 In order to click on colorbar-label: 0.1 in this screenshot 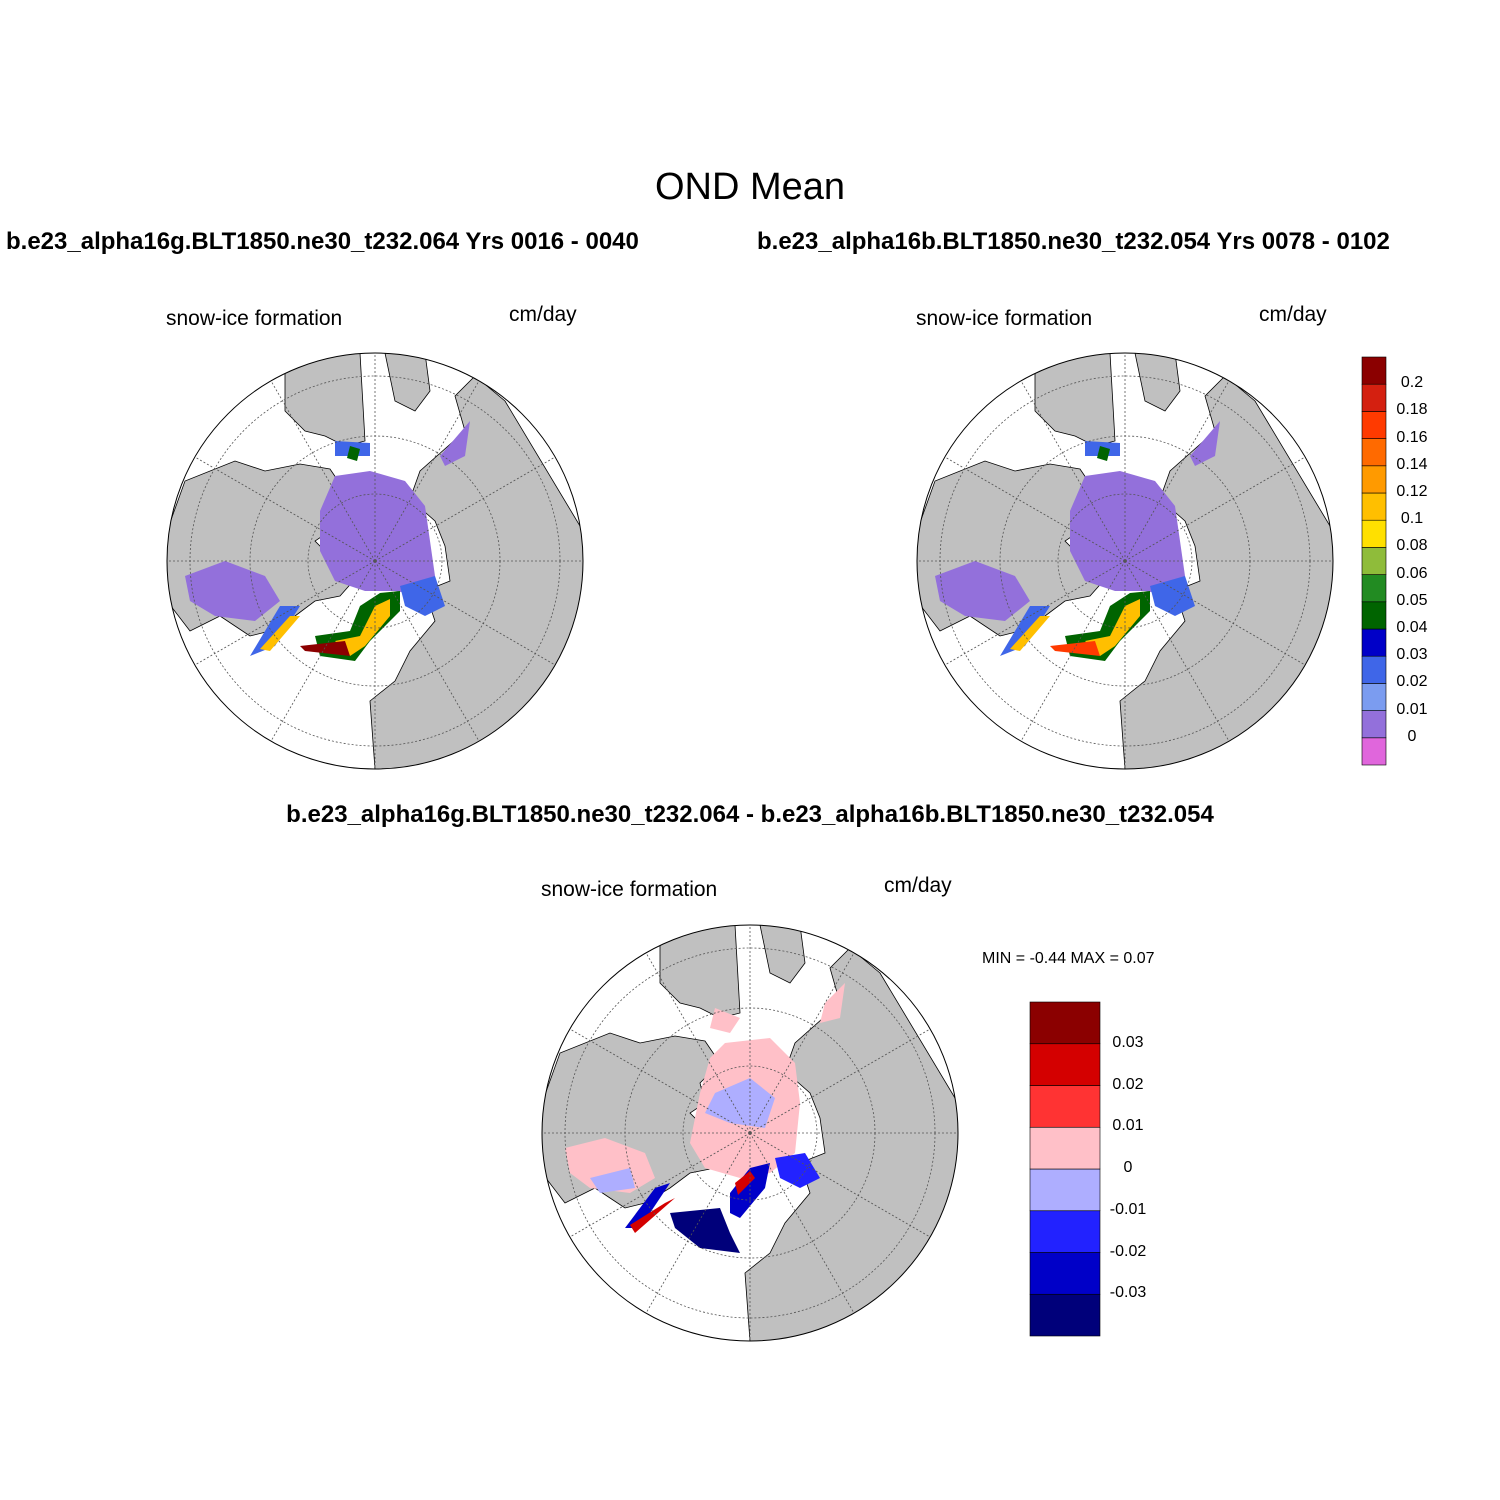, I will do `click(1412, 519)`.